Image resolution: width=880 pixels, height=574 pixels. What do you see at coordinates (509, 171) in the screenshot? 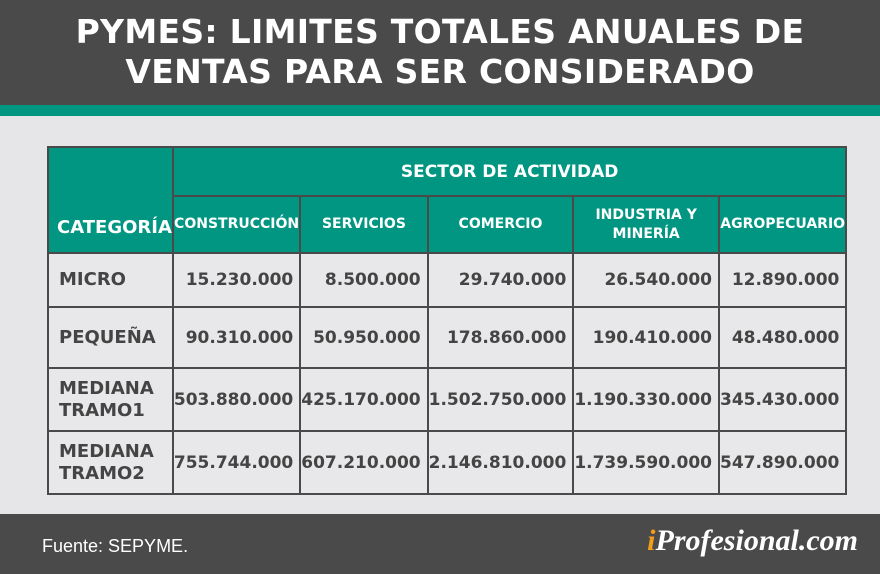
I see `group-header: SECTOR DE ACTIVIDAD` at bounding box center [509, 171].